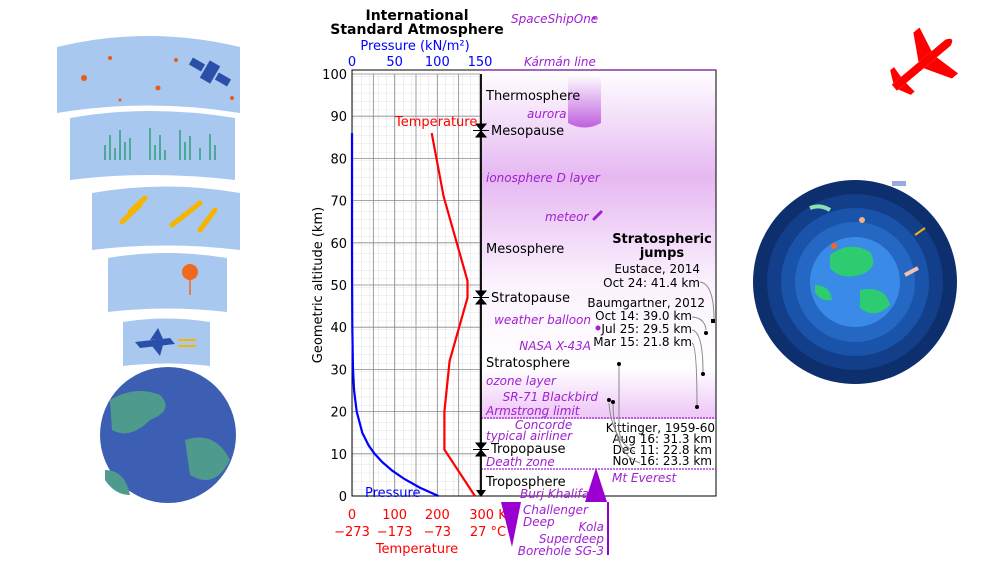 This screenshot has width=1000, height=563. What do you see at coordinates (556, 510) in the screenshot?
I see `challenger-label-1: Challenger` at bounding box center [556, 510].